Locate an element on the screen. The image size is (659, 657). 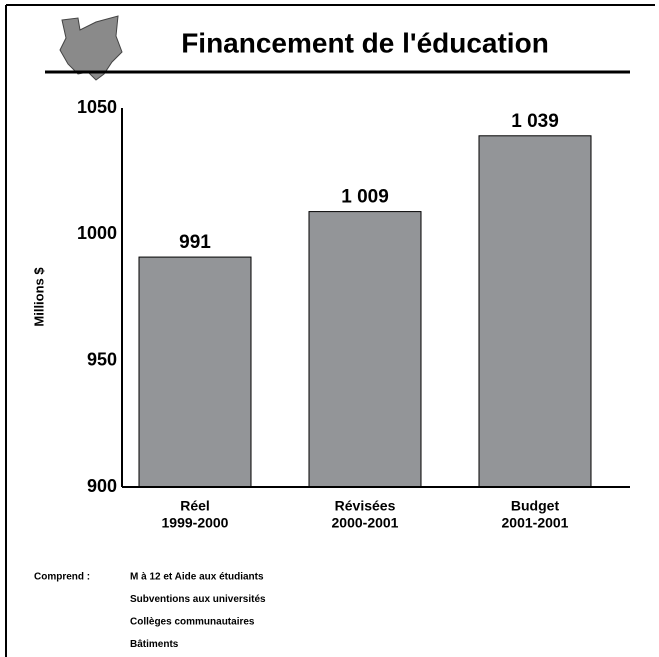
y-axis-label: Millions $ is located at coordinates (38, 297).